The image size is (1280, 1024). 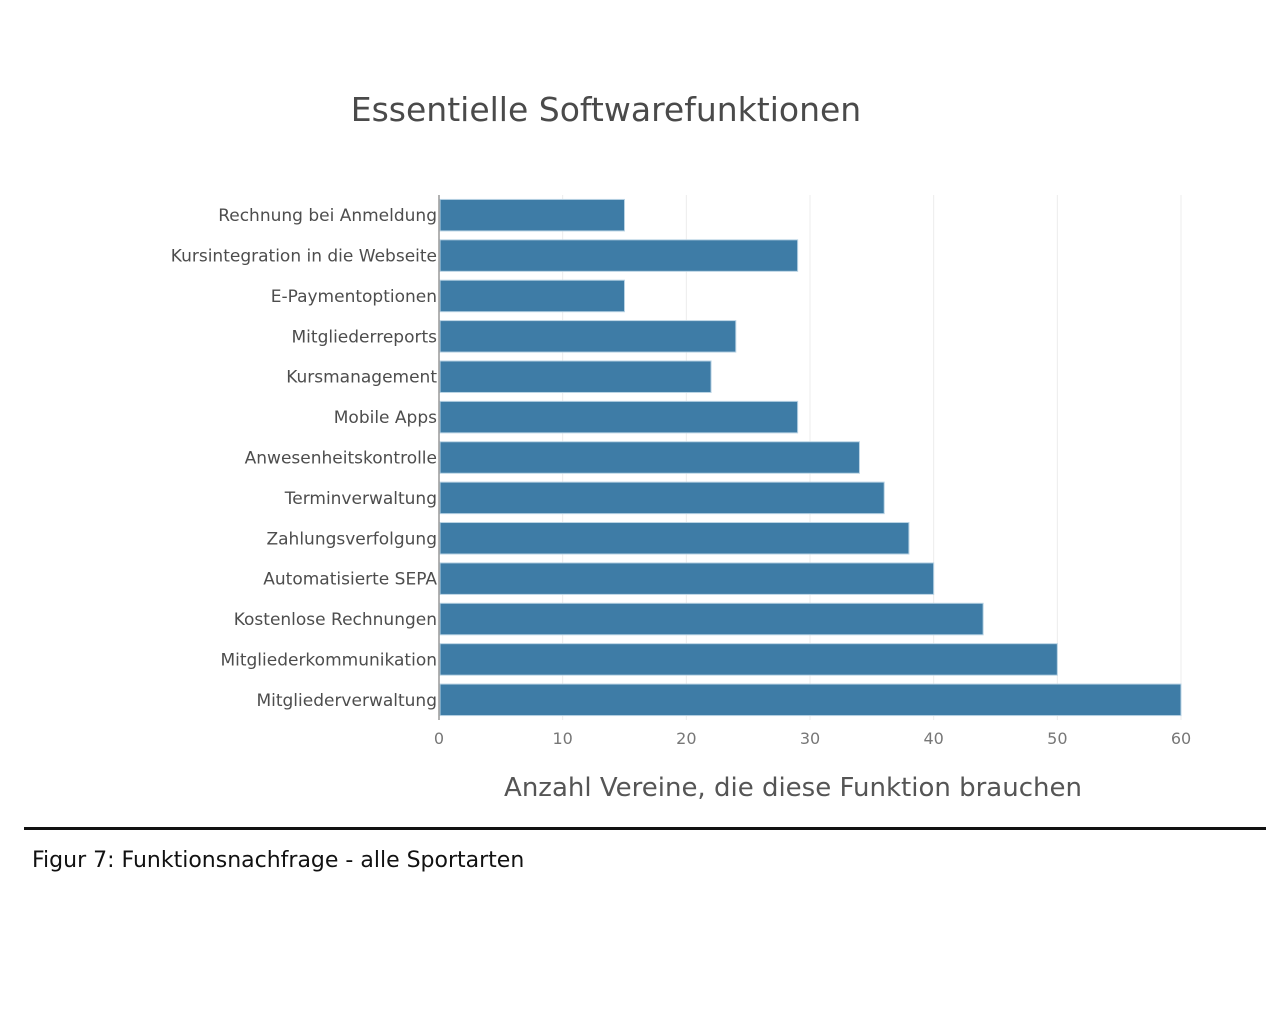 I want to click on chart-title: Essentielle Softwarefunktionen, so click(x=606, y=109).